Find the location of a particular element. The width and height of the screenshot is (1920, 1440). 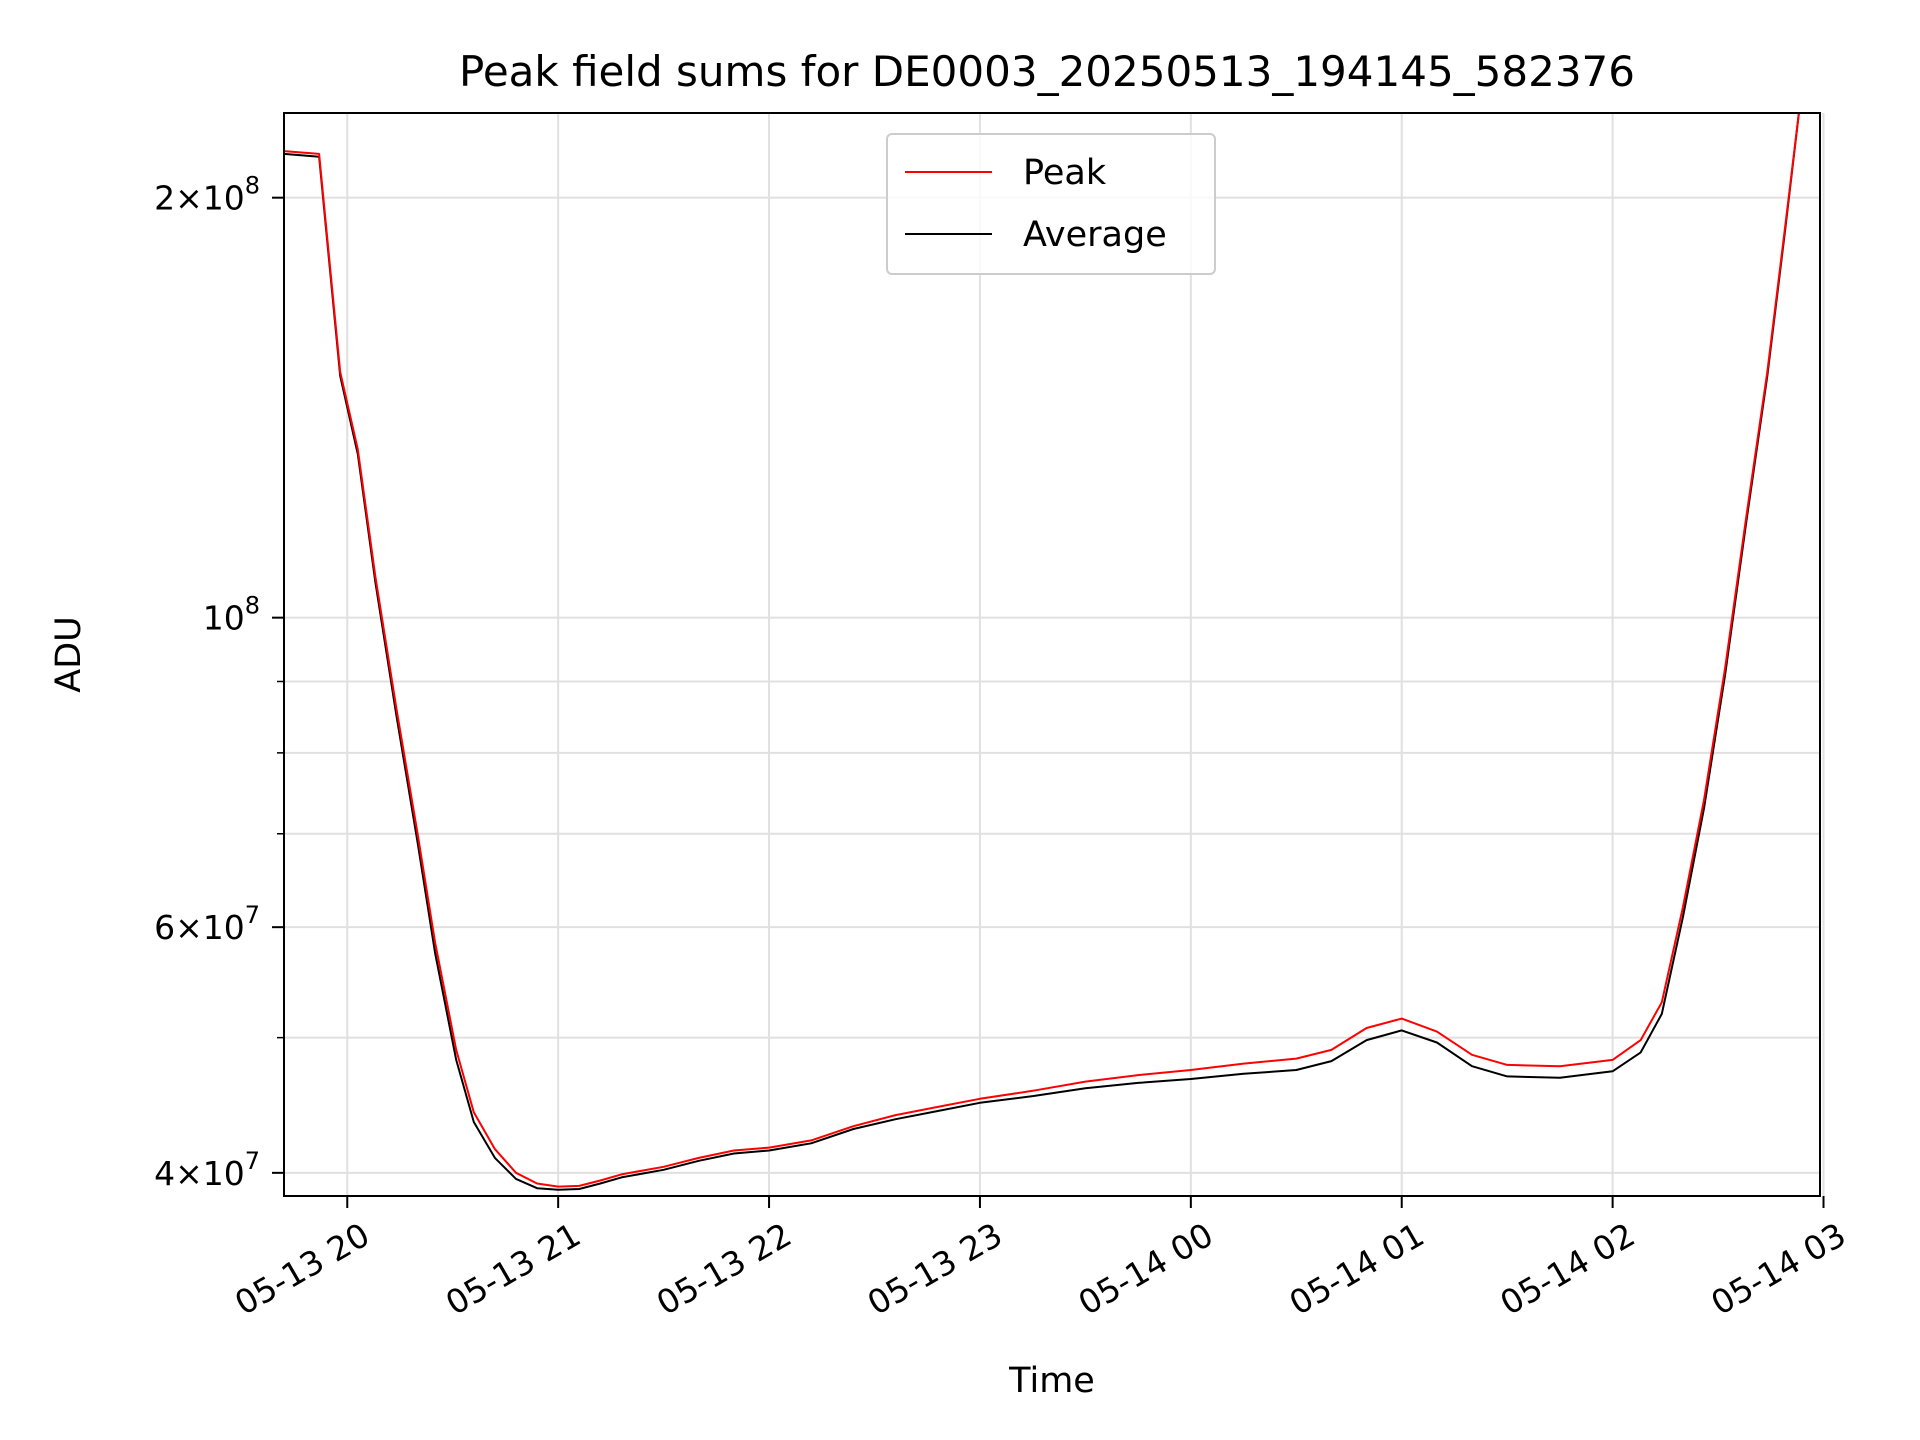

y-tick-label: 4×10⁷ is located at coordinates (207, 1170).